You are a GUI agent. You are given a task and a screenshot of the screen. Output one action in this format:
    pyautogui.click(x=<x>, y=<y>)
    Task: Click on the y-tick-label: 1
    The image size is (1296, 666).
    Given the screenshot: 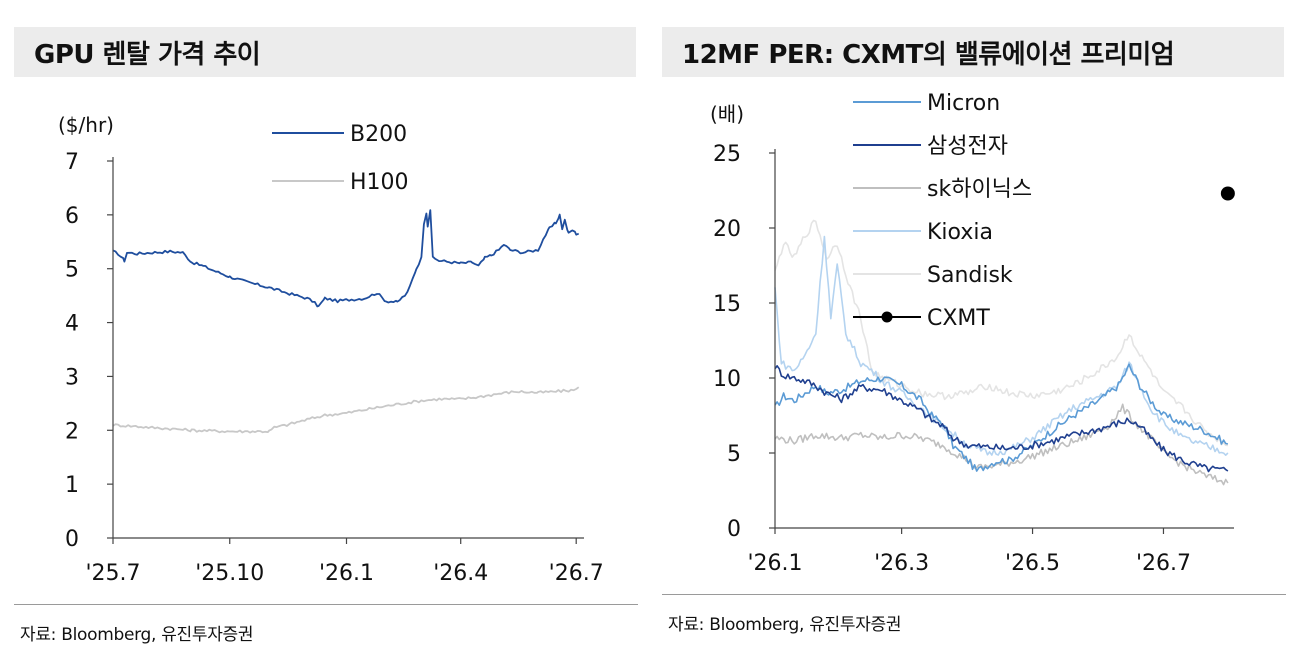 What is the action you would take?
    pyautogui.click(x=72, y=485)
    